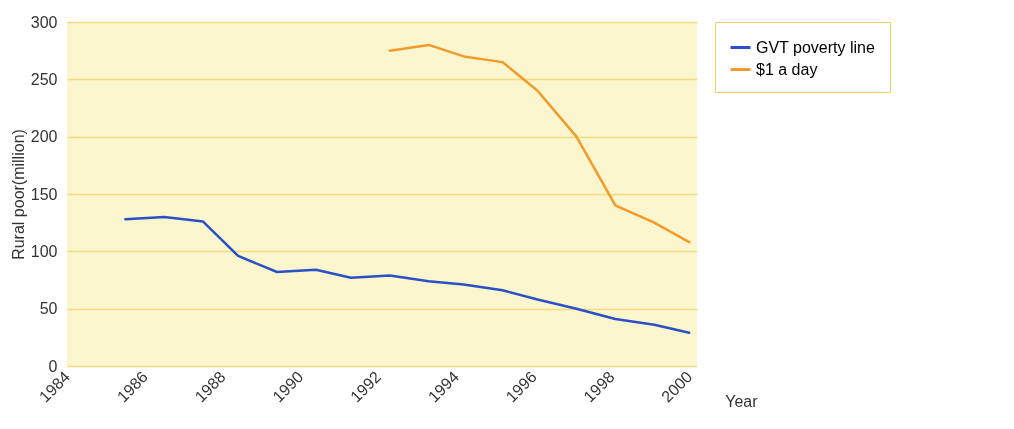 Image resolution: width=1014 pixels, height=429 pixels. What do you see at coordinates (742, 401) in the screenshot?
I see `x-axis-title: Year` at bounding box center [742, 401].